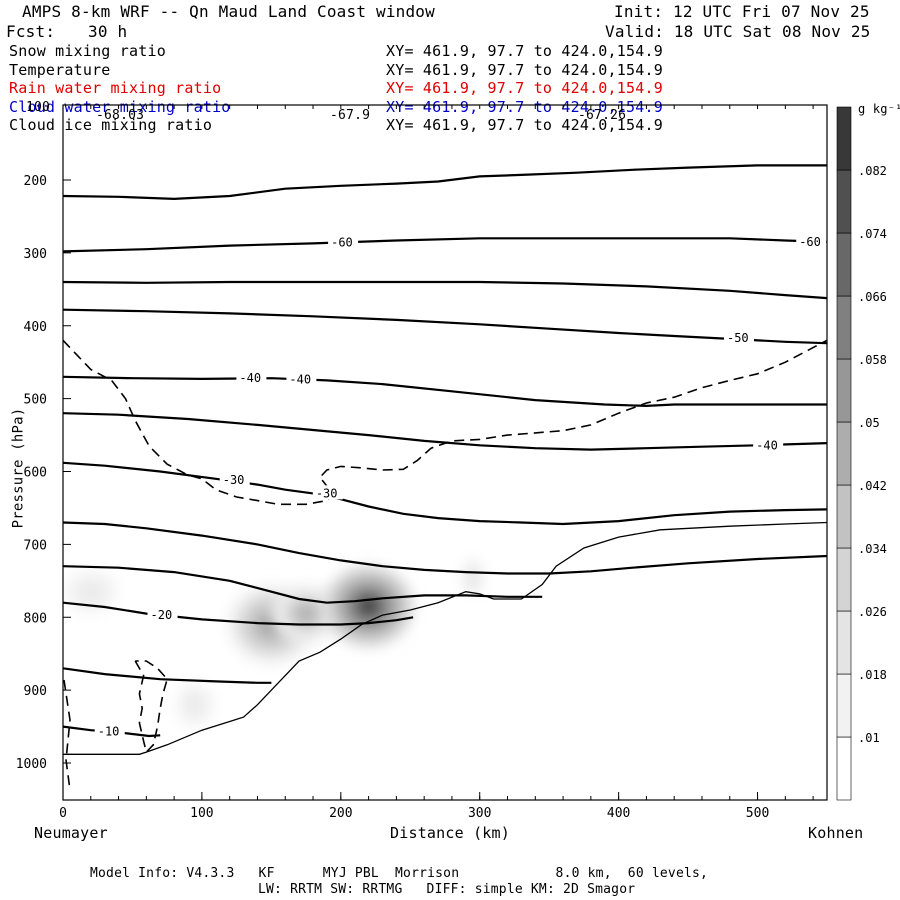 This screenshot has width=900, height=900. Describe the element at coordinates (836, 833) in the screenshot. I see `endpoint-right: Kohnen` at that location.